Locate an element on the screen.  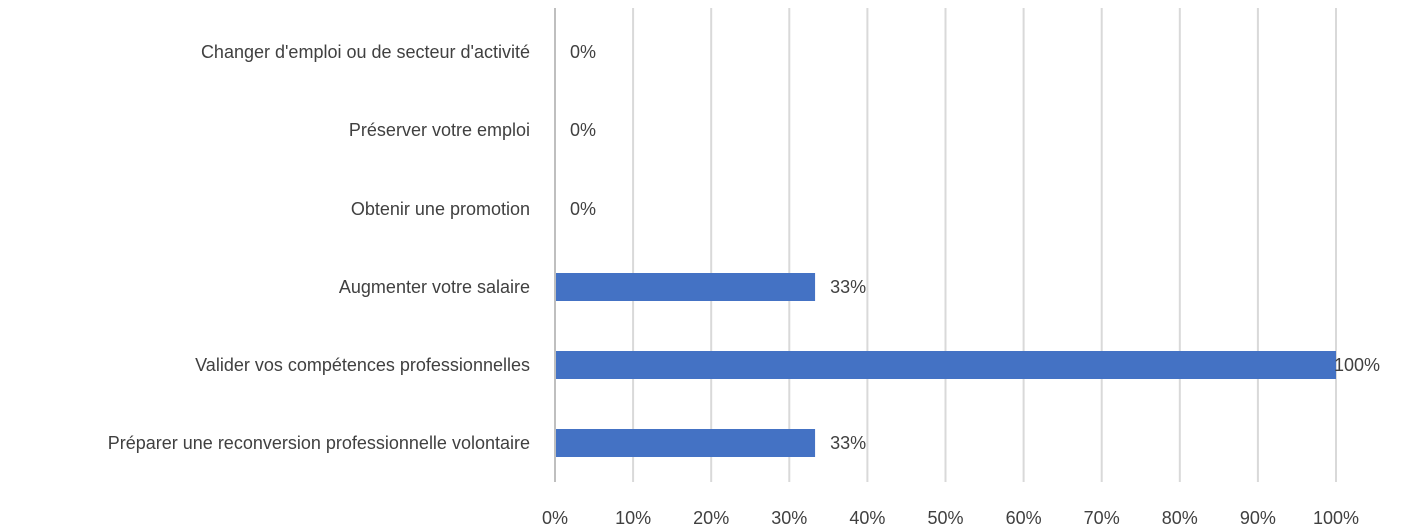
x-tick-label: 30% is located at coordinates (789, 516).